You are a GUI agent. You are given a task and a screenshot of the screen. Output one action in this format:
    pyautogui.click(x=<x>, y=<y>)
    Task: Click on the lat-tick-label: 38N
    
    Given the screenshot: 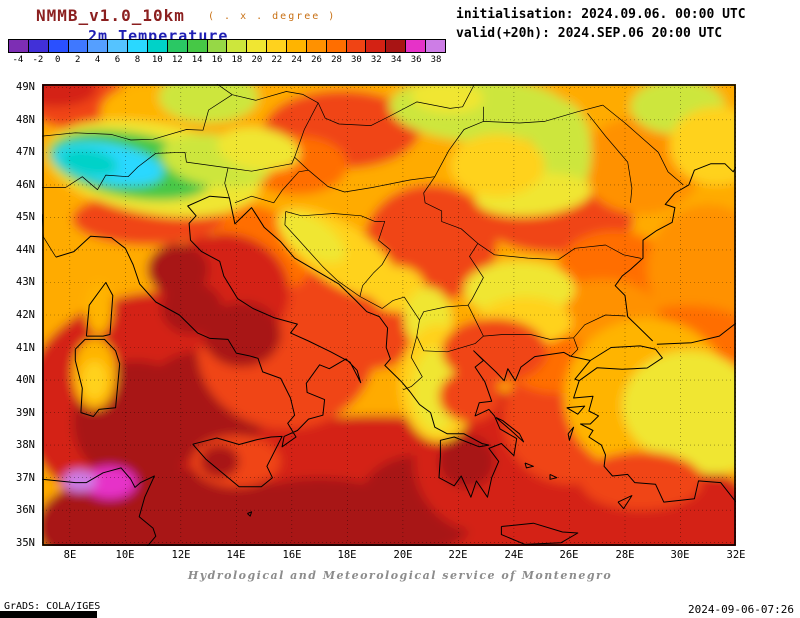 What is the action you would take?
    pyautogui.click(x=25, y=445)
    